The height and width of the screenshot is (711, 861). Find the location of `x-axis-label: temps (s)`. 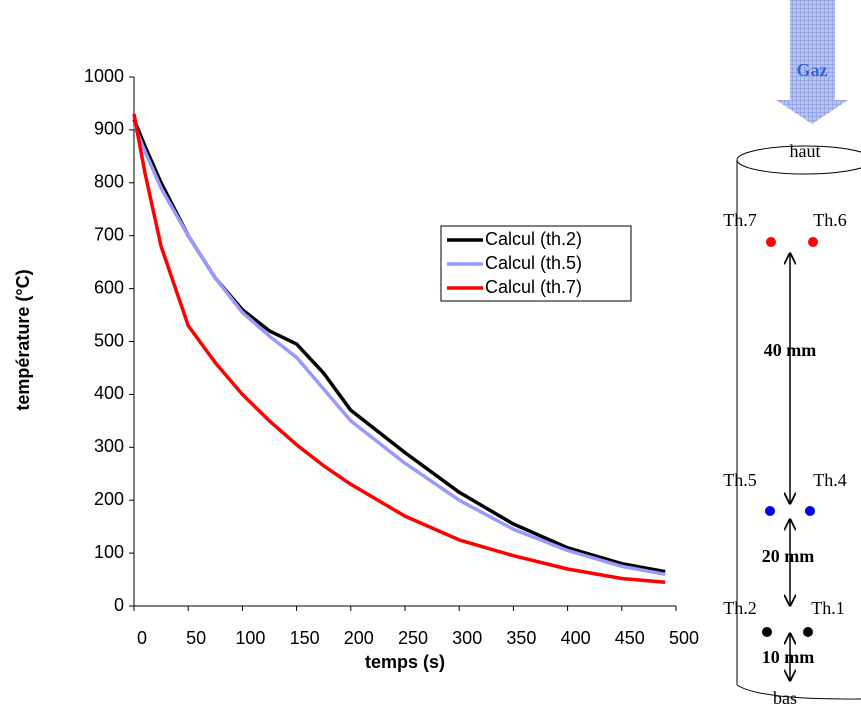

x-axis-label: temps (s) is located at coordinates (405, 662).